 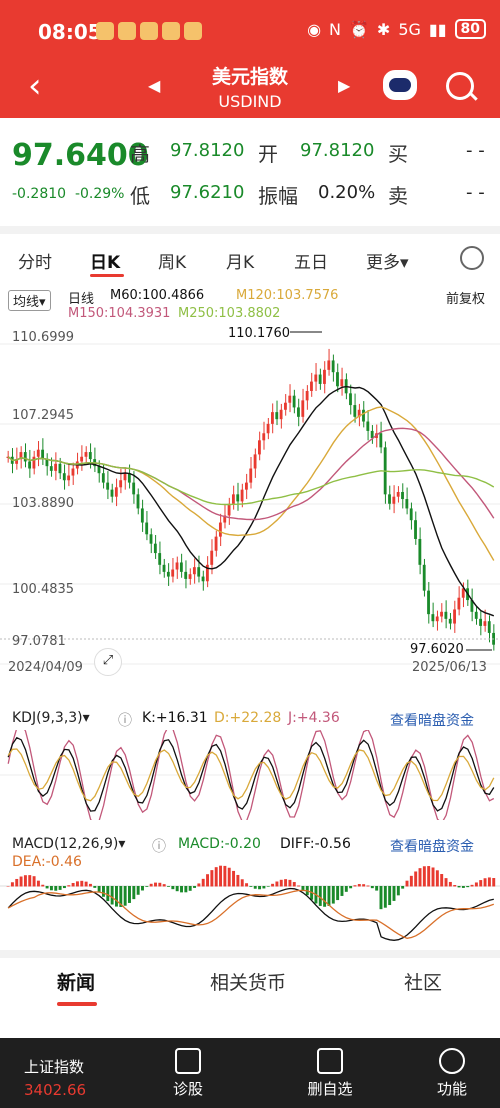 What do you see at coordinates (475, 150) in the screenshot?
I see `buy-value: - -` at bounding box center [475, 150].